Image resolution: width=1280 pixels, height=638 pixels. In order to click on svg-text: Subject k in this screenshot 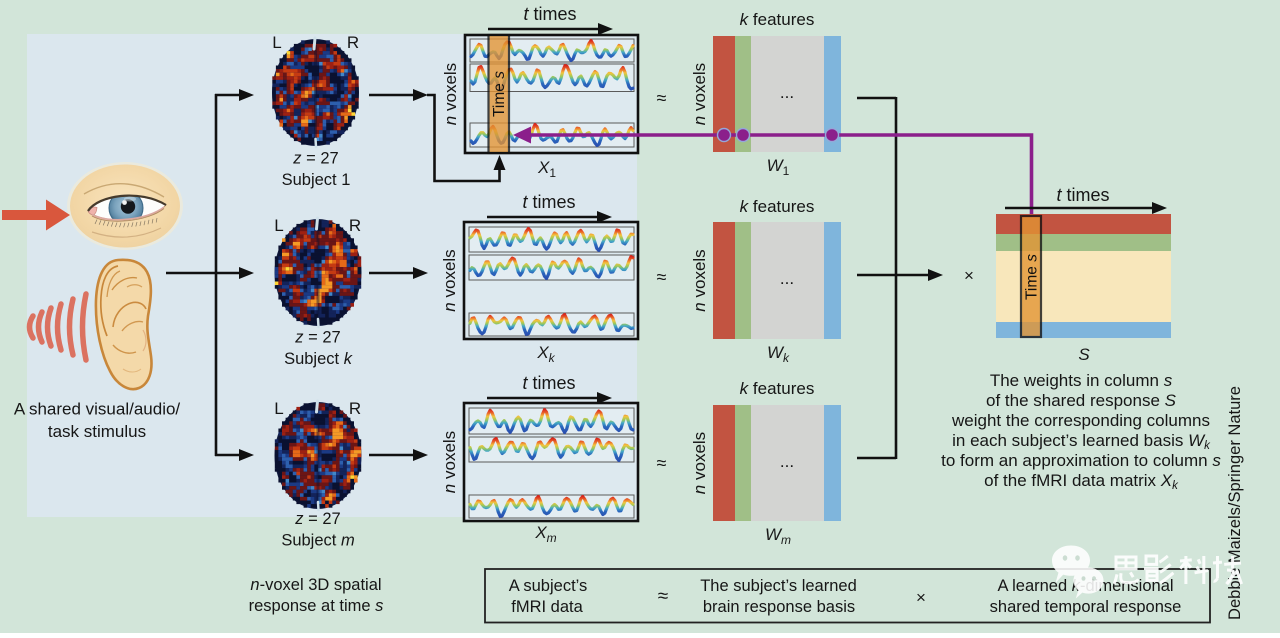, I will do `click(318, 359)`.